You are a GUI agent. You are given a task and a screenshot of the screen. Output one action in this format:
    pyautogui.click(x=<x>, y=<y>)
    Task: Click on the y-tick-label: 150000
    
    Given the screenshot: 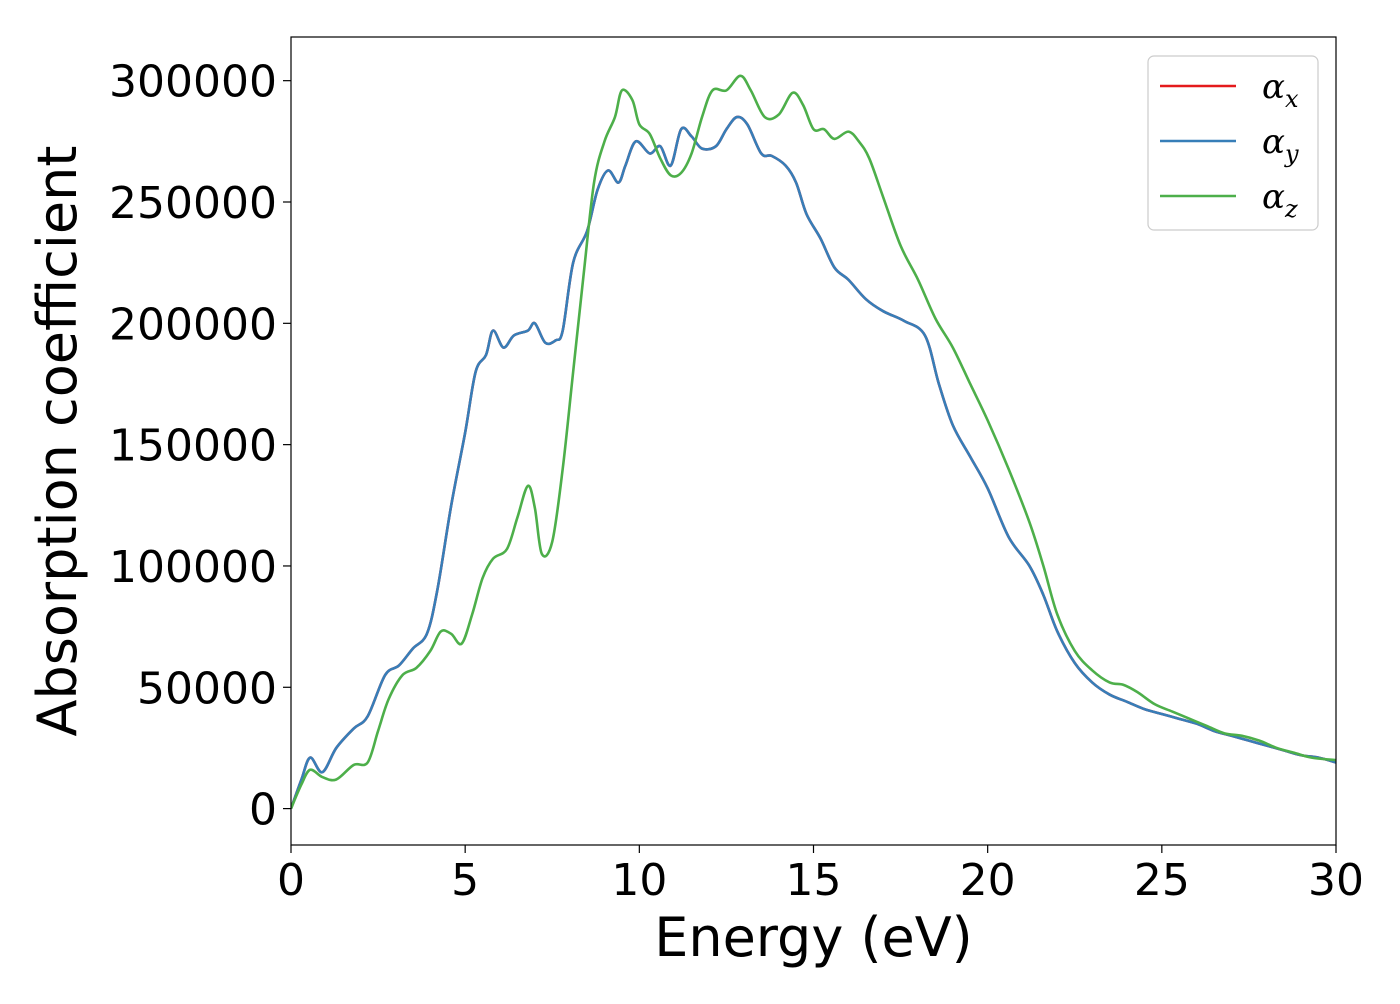 What is the action you would take?
    pyautogui.click(x=193, y=446)
    